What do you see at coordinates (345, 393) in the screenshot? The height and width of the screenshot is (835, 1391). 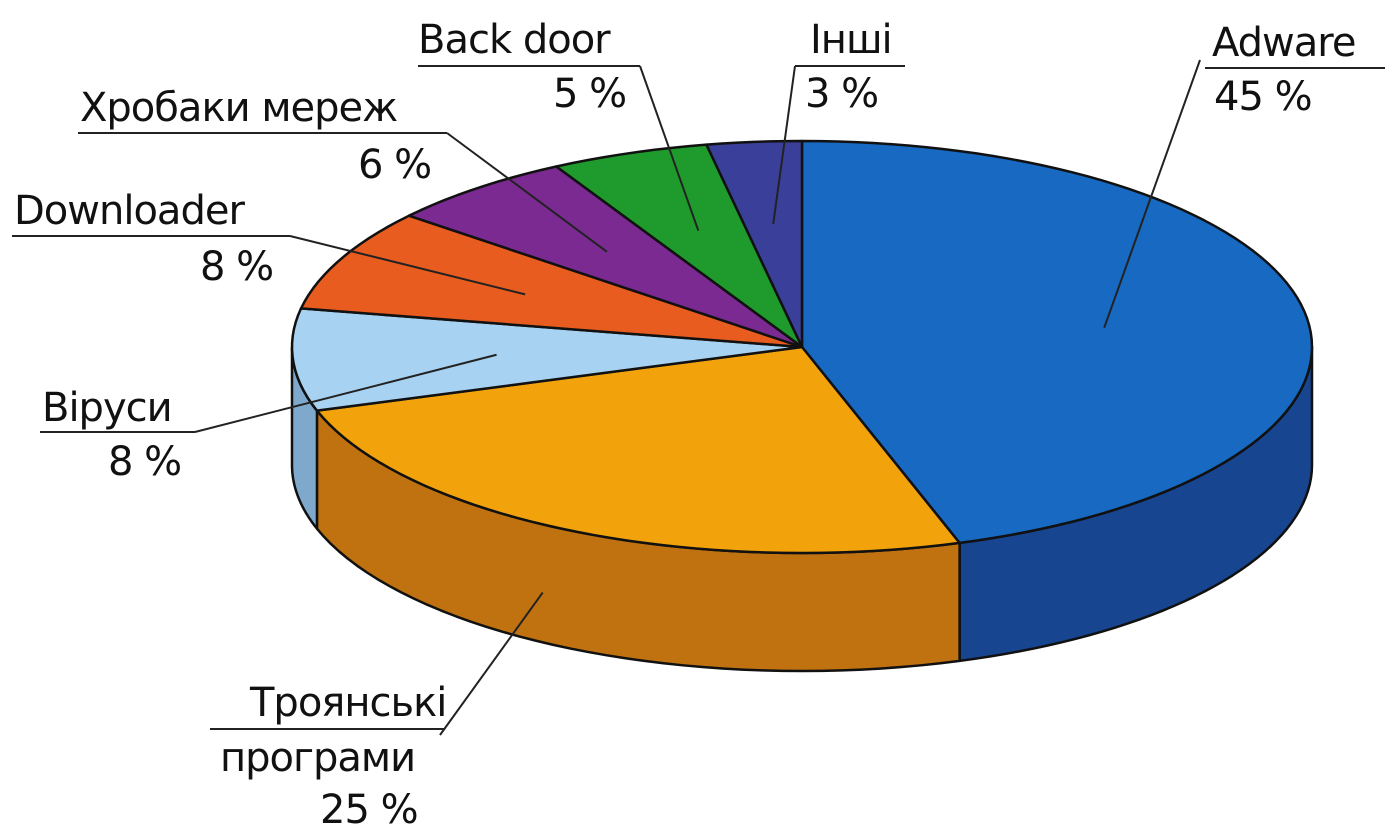 I see `leader-line-viruses` at bounding box center [345, 393].